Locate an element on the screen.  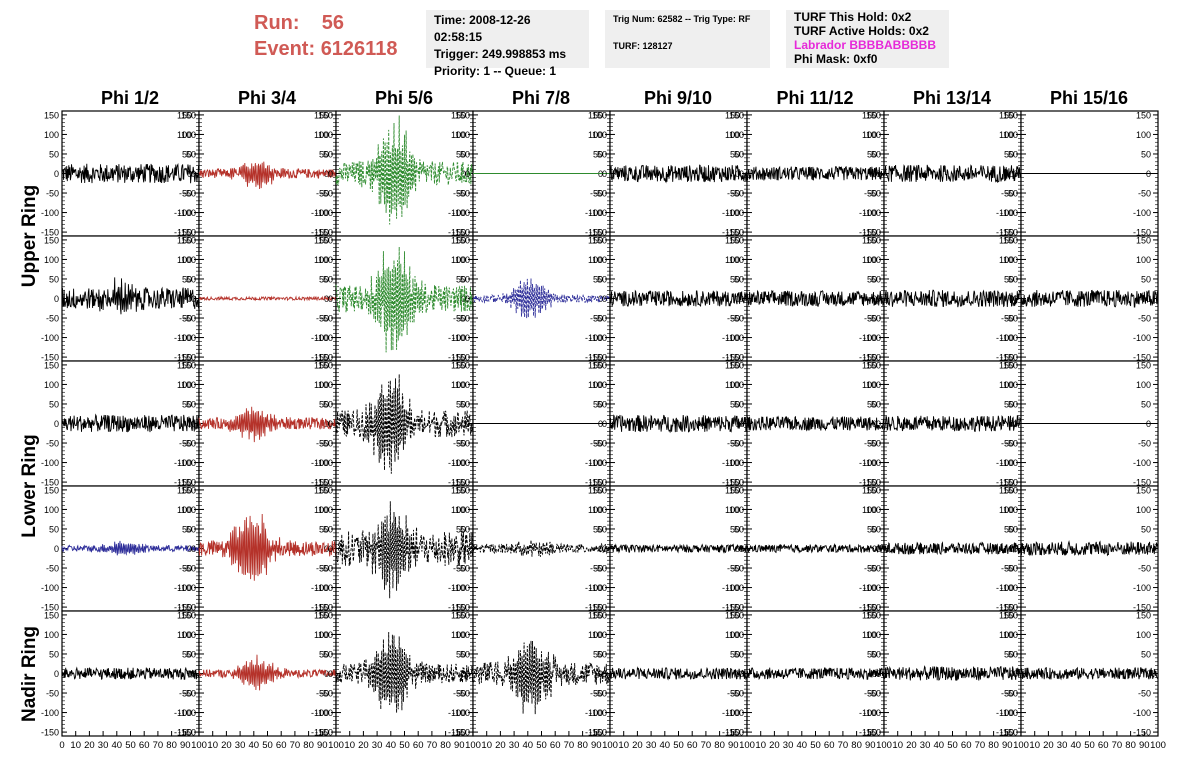
event-label: Event: is located at coordinates (285, 49).